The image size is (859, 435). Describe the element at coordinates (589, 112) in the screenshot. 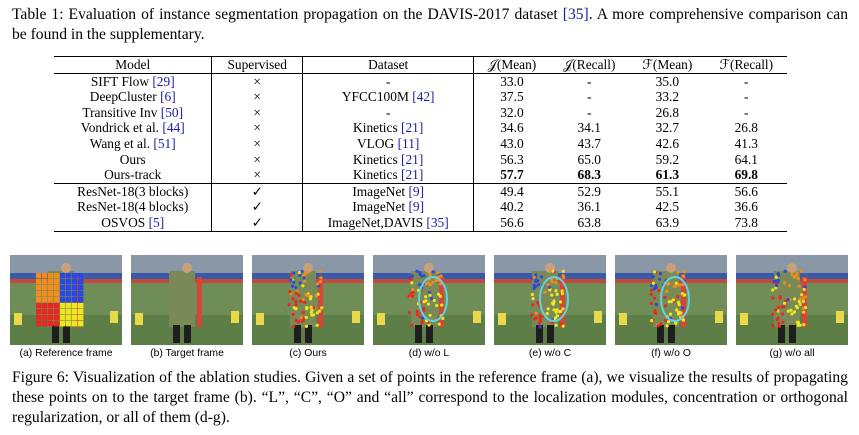

I see `cell-j-recall: -` at that location.